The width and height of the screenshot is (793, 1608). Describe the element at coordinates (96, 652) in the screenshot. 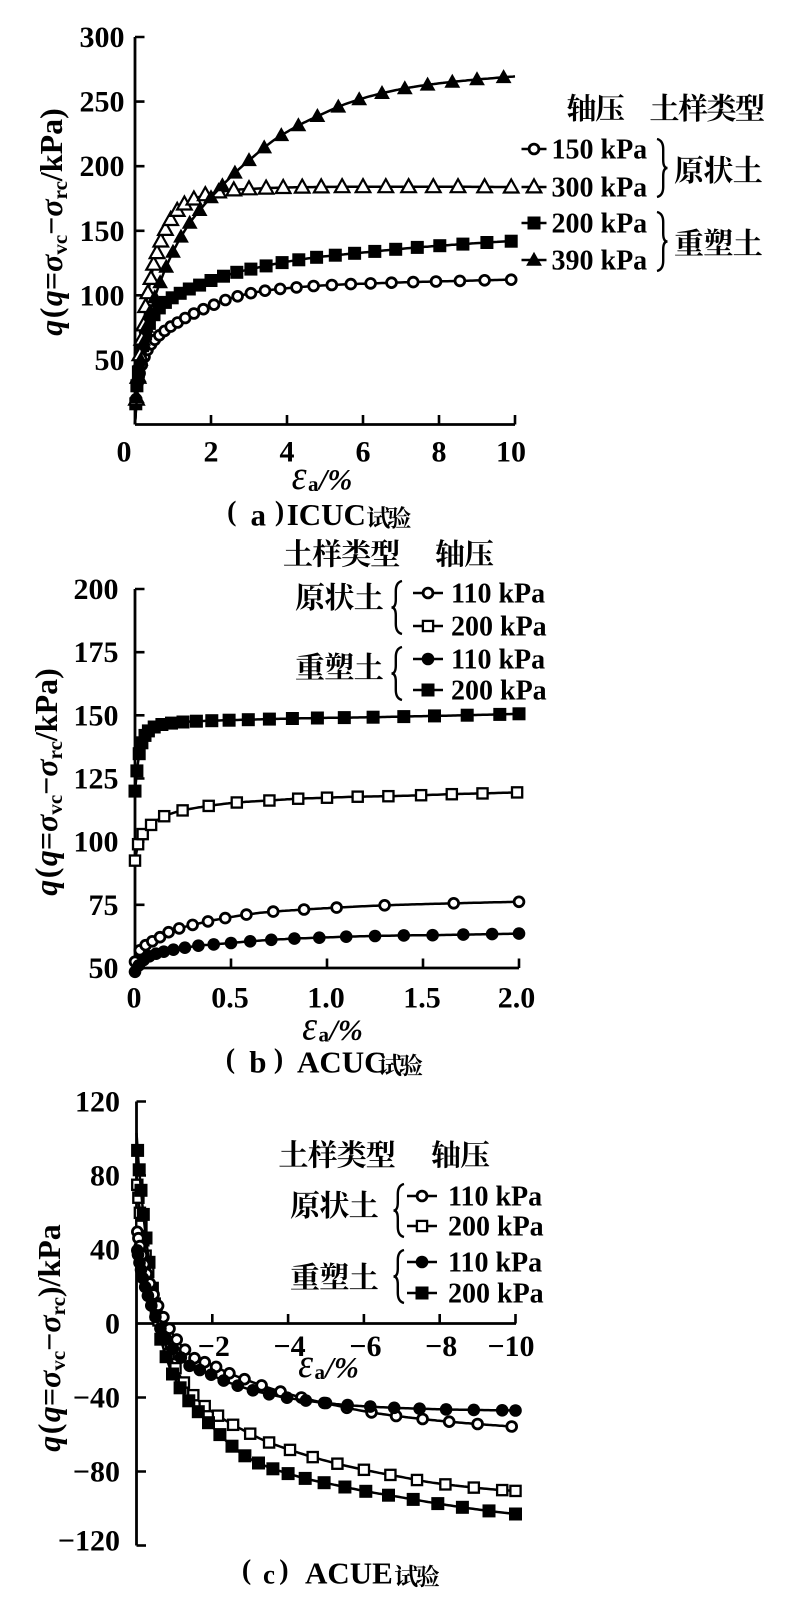

I see `svg-text: 175` at that location.